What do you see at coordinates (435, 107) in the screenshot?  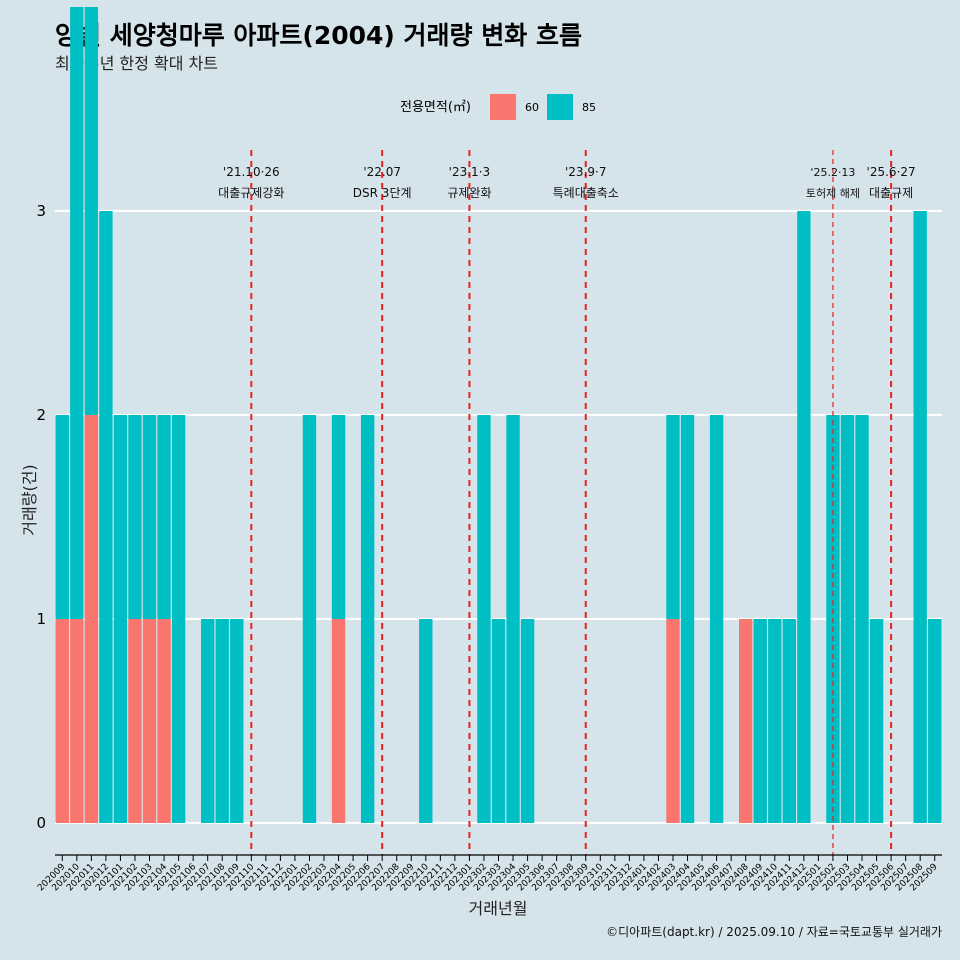 I see `legend-title: 전용면적(㎡)` at bounding box center [435, 107].